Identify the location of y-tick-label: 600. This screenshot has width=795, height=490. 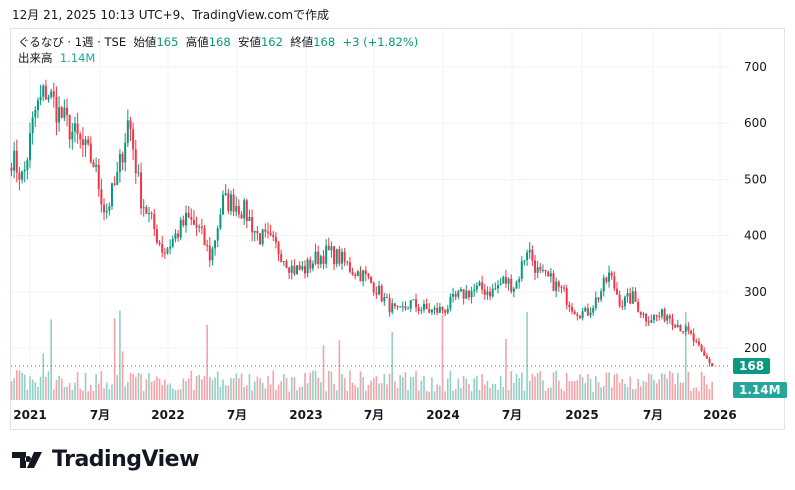
(755, 123).